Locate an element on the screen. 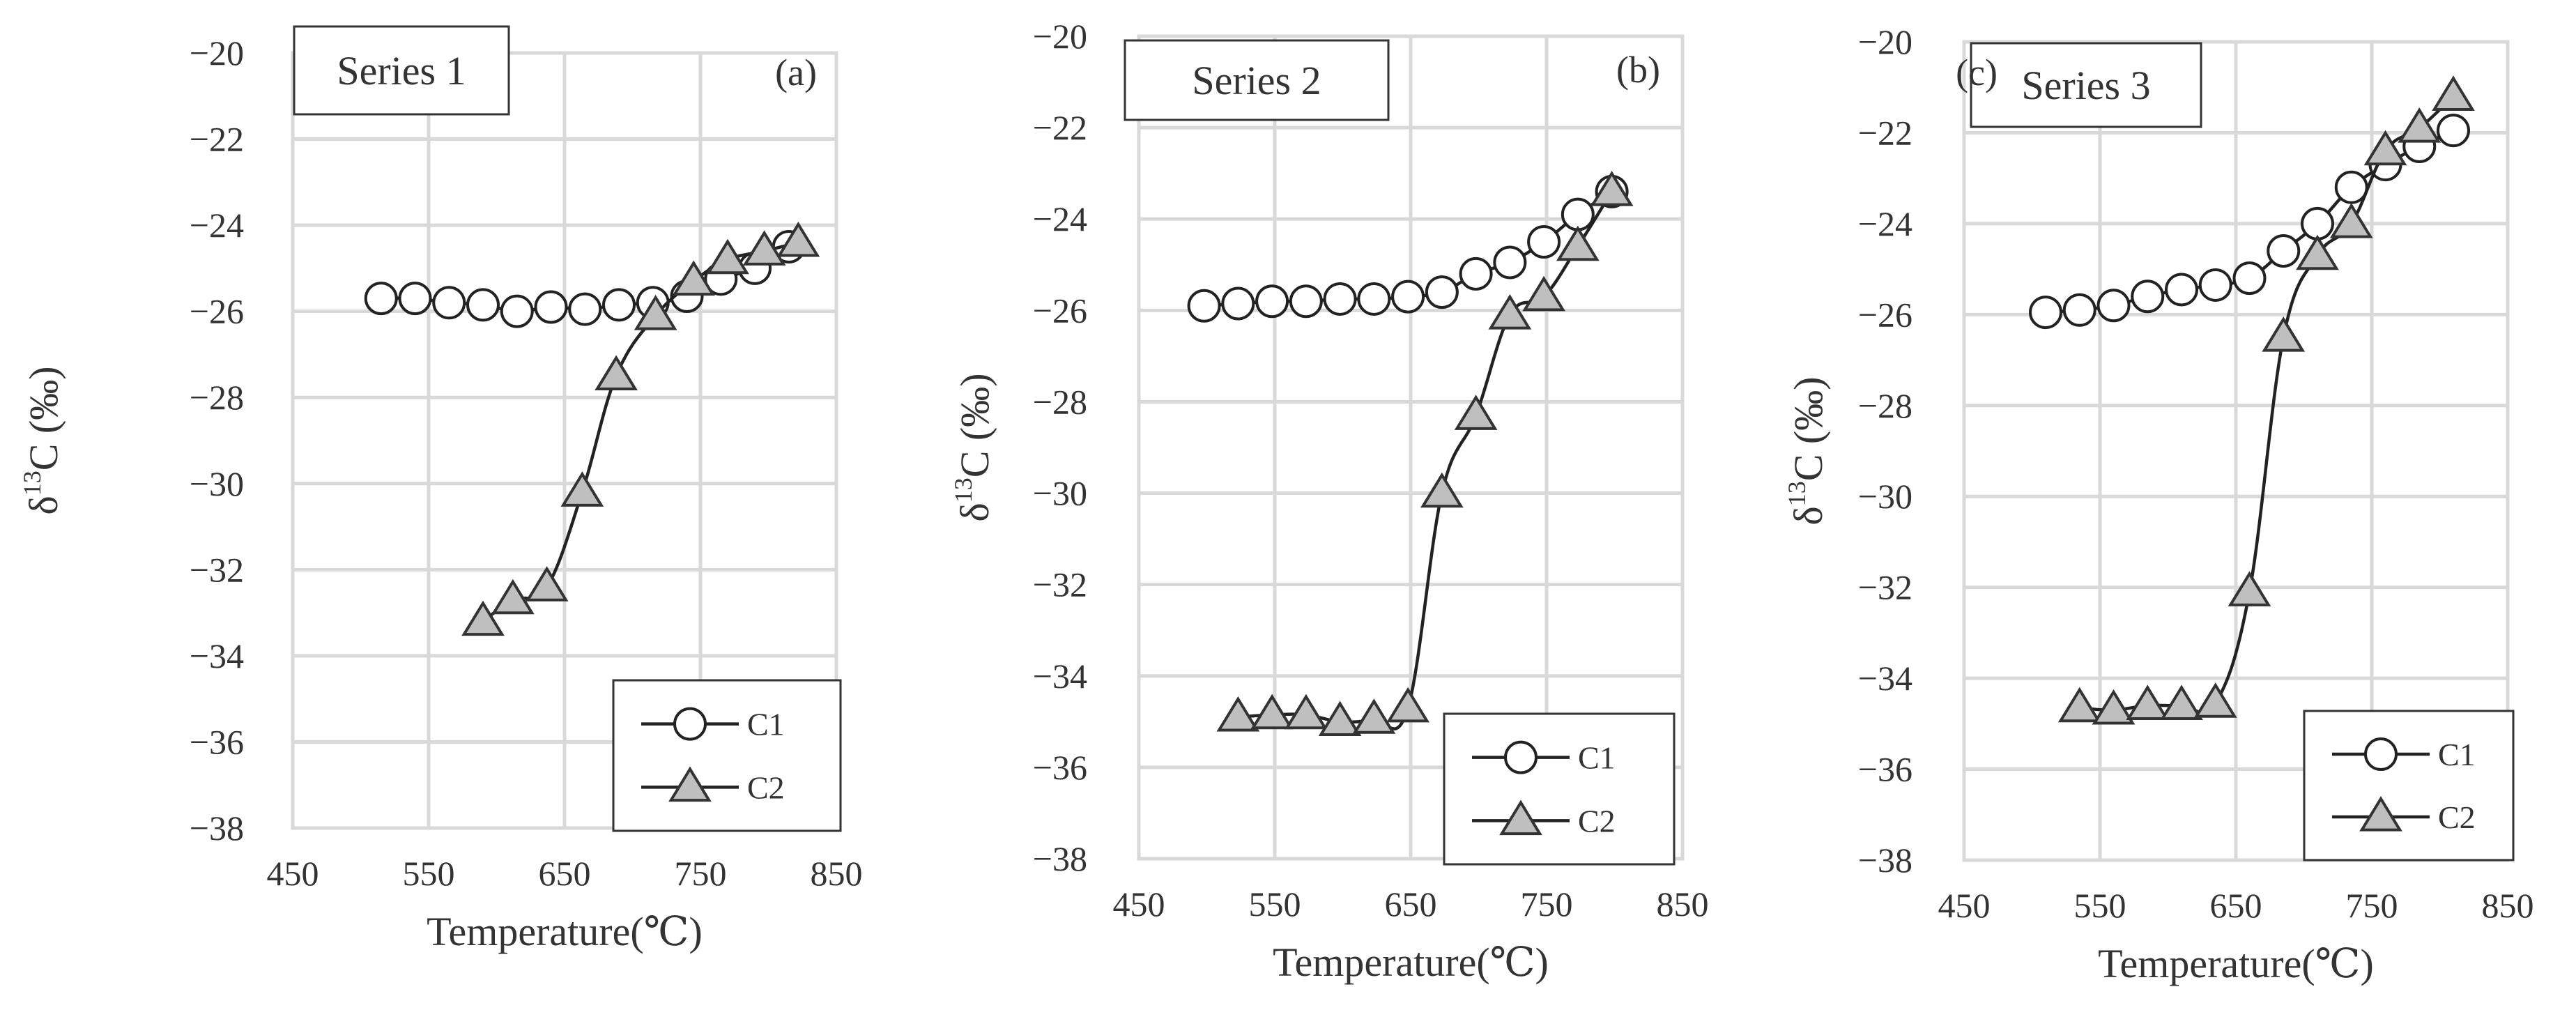 The height and width of the screenshot is (1026, 2576). y-axis-title-superscript: 13 is located at coordinates (963, 490).